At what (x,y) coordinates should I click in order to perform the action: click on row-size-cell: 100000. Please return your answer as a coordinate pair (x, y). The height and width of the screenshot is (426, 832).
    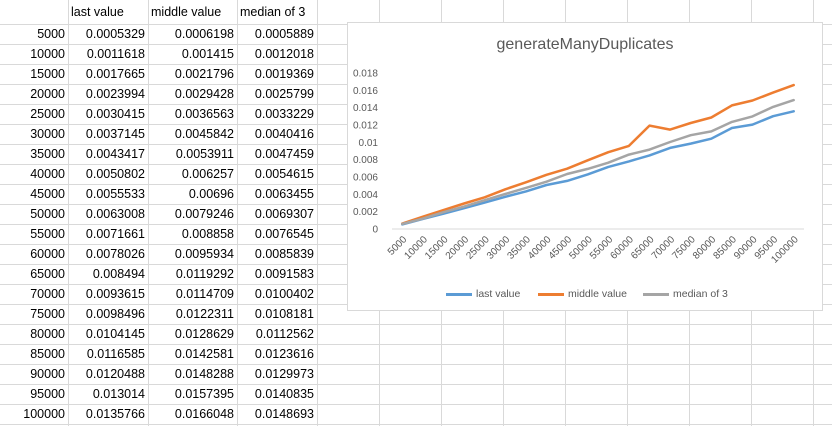
    Looking at the image, I should click on (44, 414).